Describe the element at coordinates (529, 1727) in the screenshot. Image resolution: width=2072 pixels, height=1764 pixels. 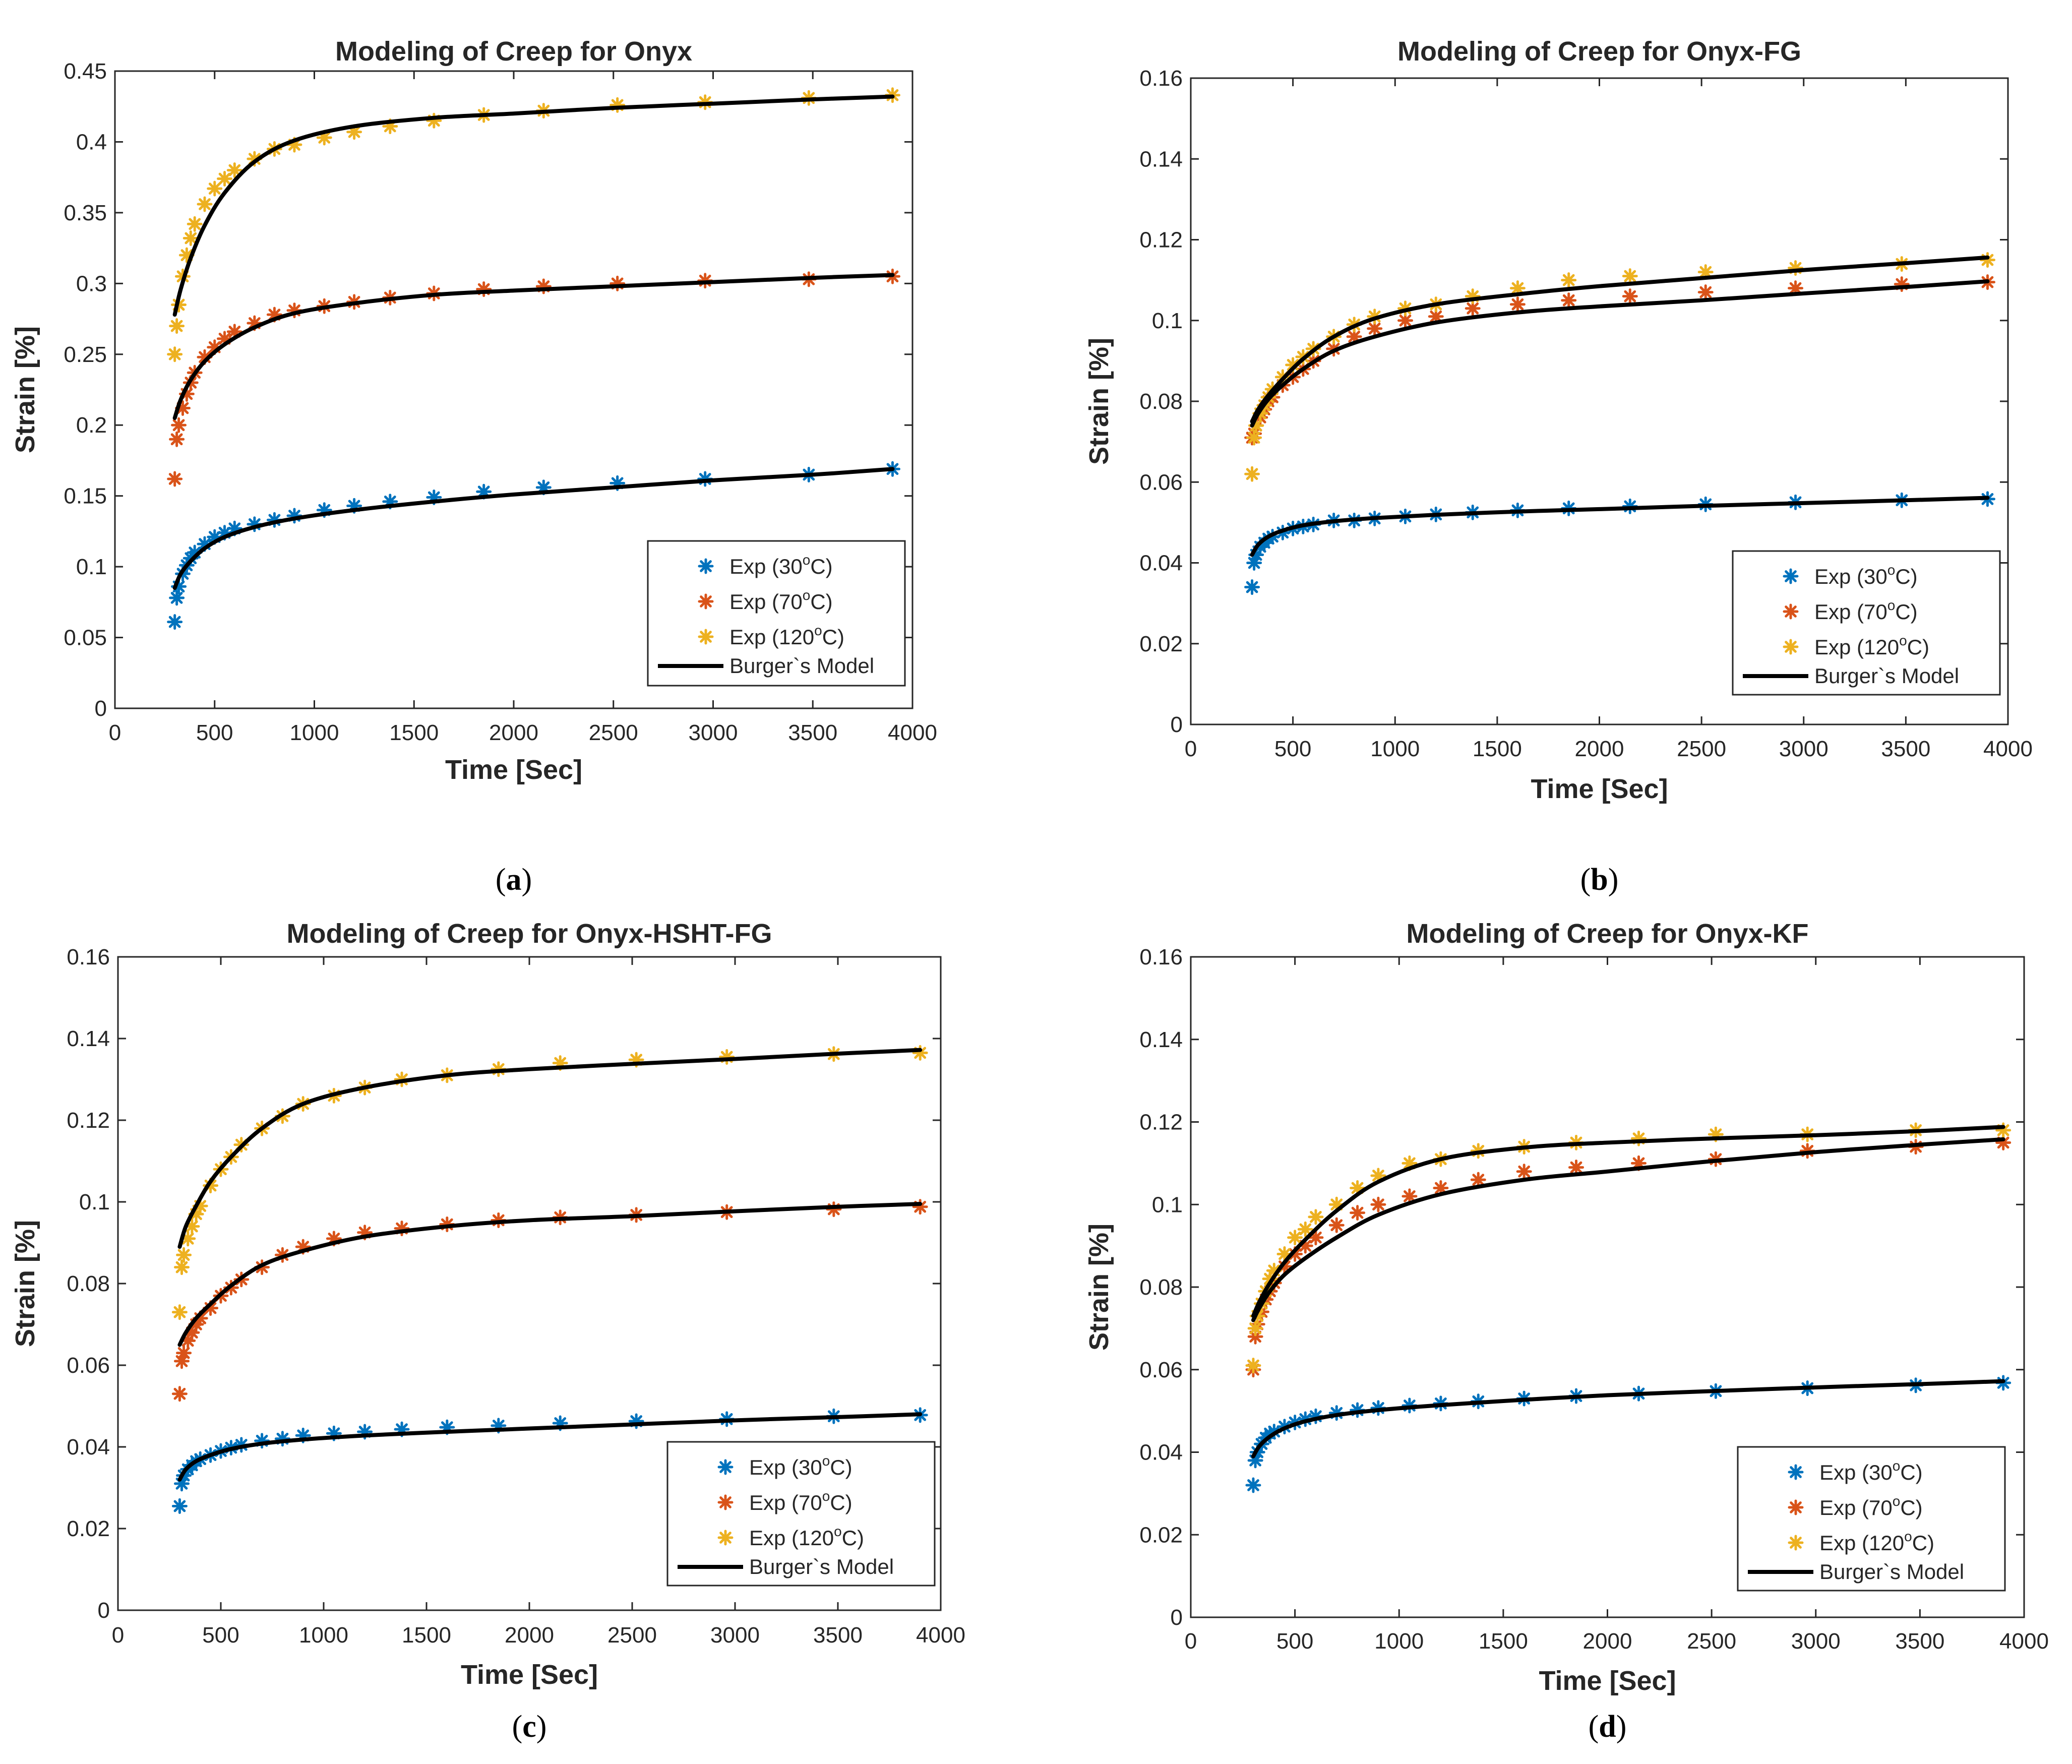
I see `panel-label: (c)` at that location.